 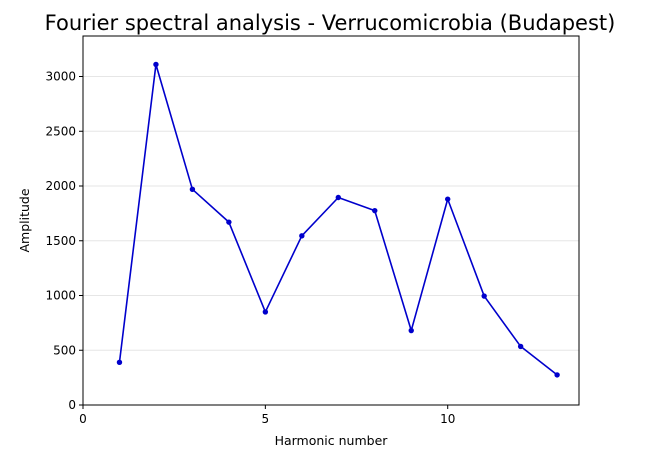 I want to click on x-tick-label-5: 5, so click(x=266, y=419).